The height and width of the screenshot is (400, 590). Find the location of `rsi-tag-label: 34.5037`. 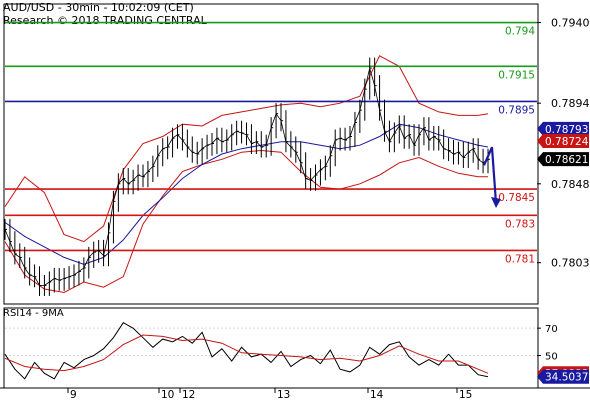

rsi-tag-label: 34.5037 is located at coordinates (566, 378).